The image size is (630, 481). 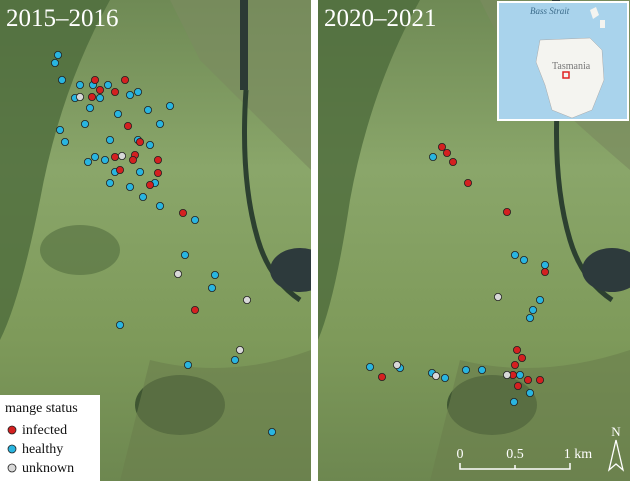 What do you see at coordinates (44, 430) in the screenshot?
I see `legend-label: infected` at bounding box center [44, 430].